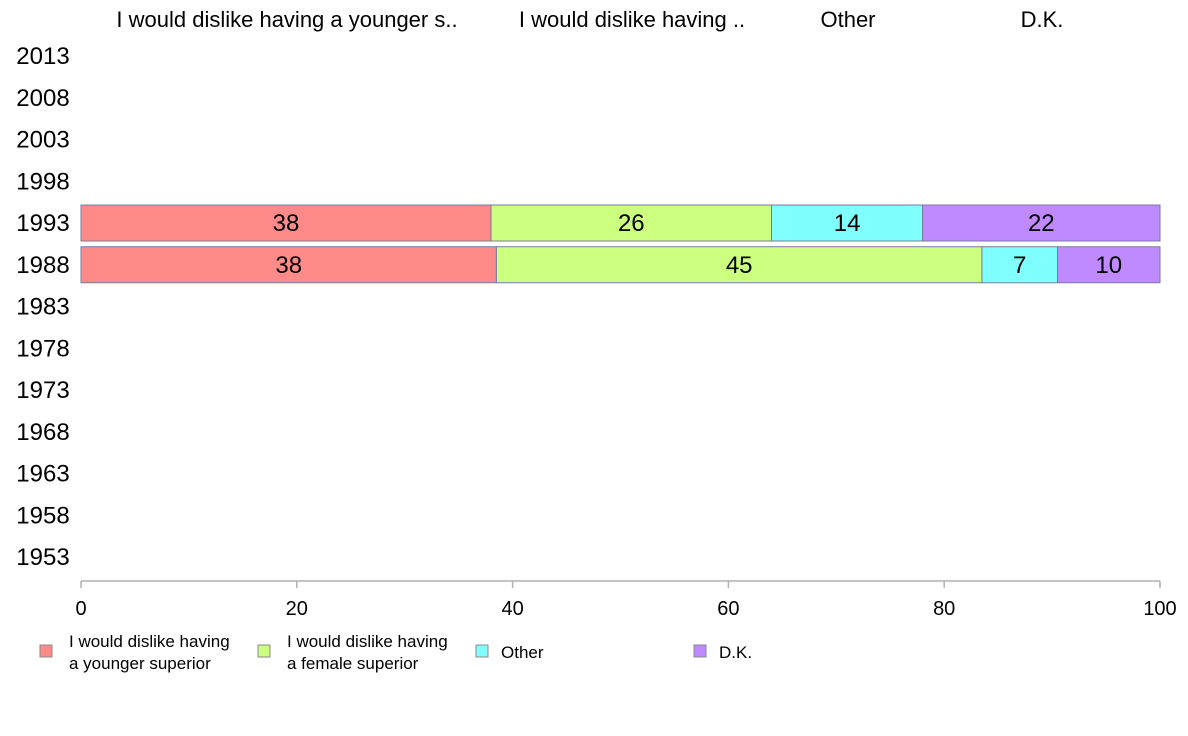  What do you see at coordinates (367, 652) in the screenshot?
I see `legend-label-i-would-dislike-having-a-female-superior: I would dislike having a female superior` at bounding box center [367, 652].